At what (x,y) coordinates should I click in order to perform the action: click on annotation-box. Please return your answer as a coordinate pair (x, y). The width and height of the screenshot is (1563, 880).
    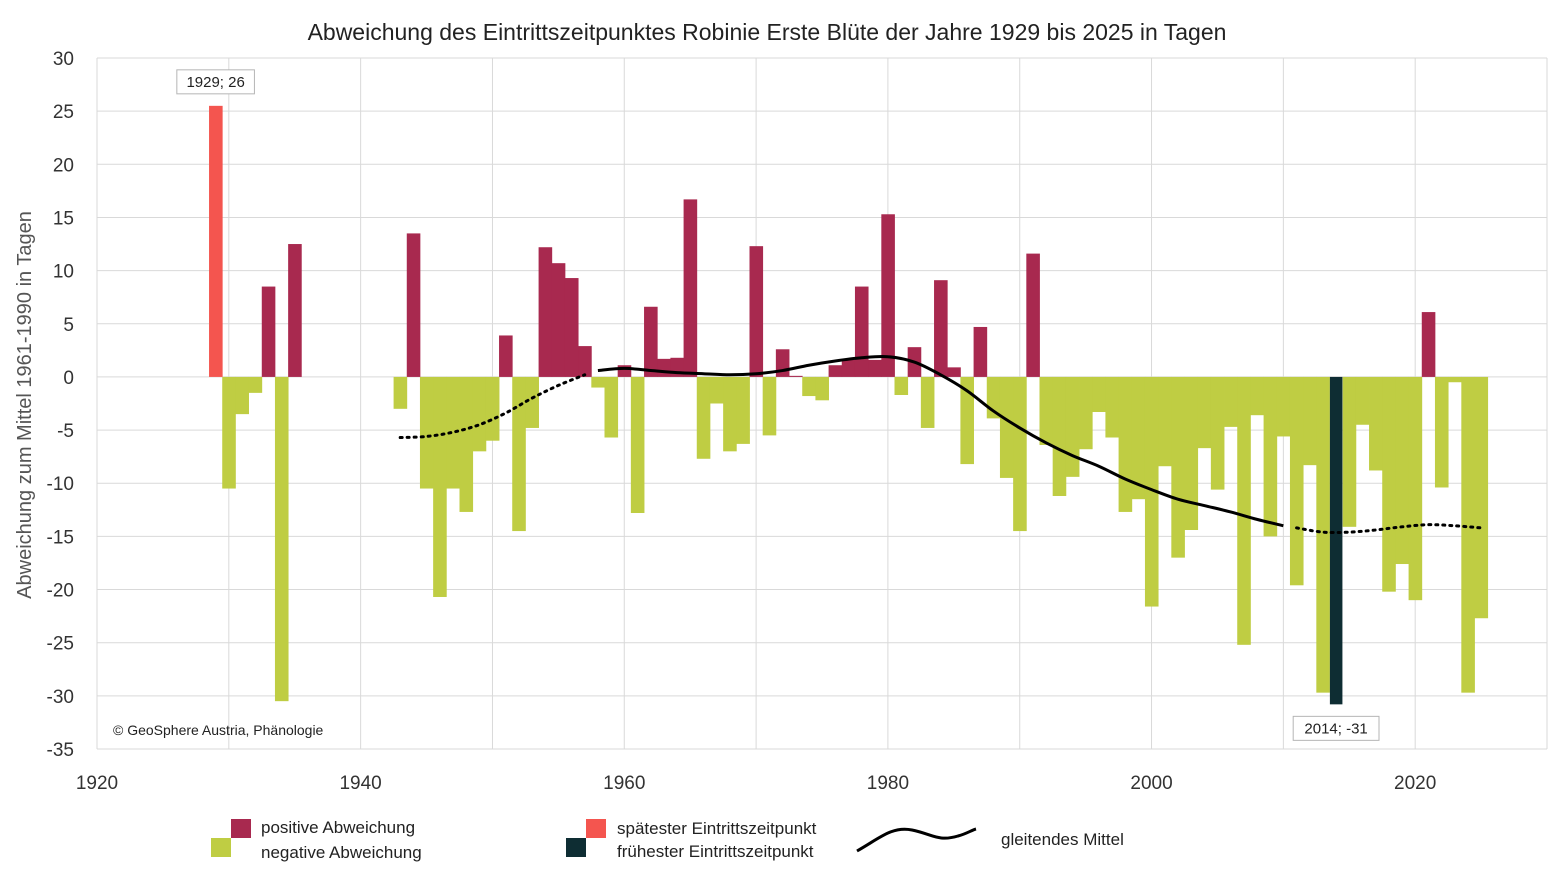
    Looking at the image, I should click on (1336, 728).